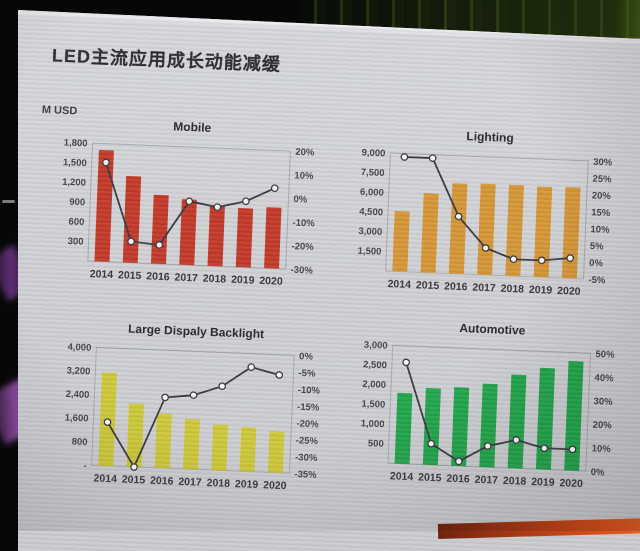 This screenshot has height=551, width=640. What do you see at coordinates (373, 153) in the screenshot?
I see `svg-text: 9,000` at bounding box center [373, 153].